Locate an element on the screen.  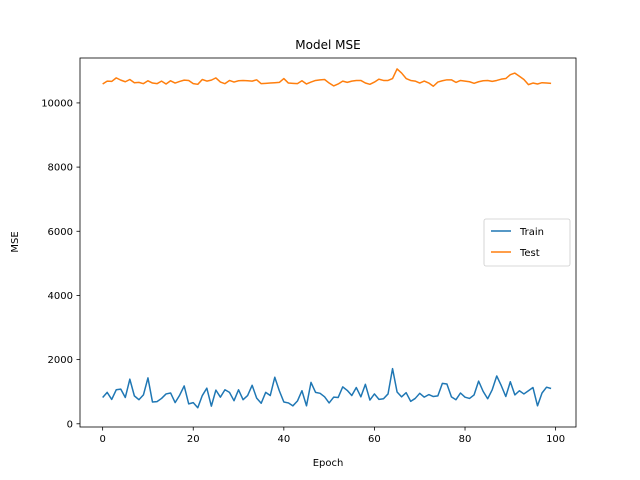
chart-title: Model MSE is located at coordinates (327, 45).